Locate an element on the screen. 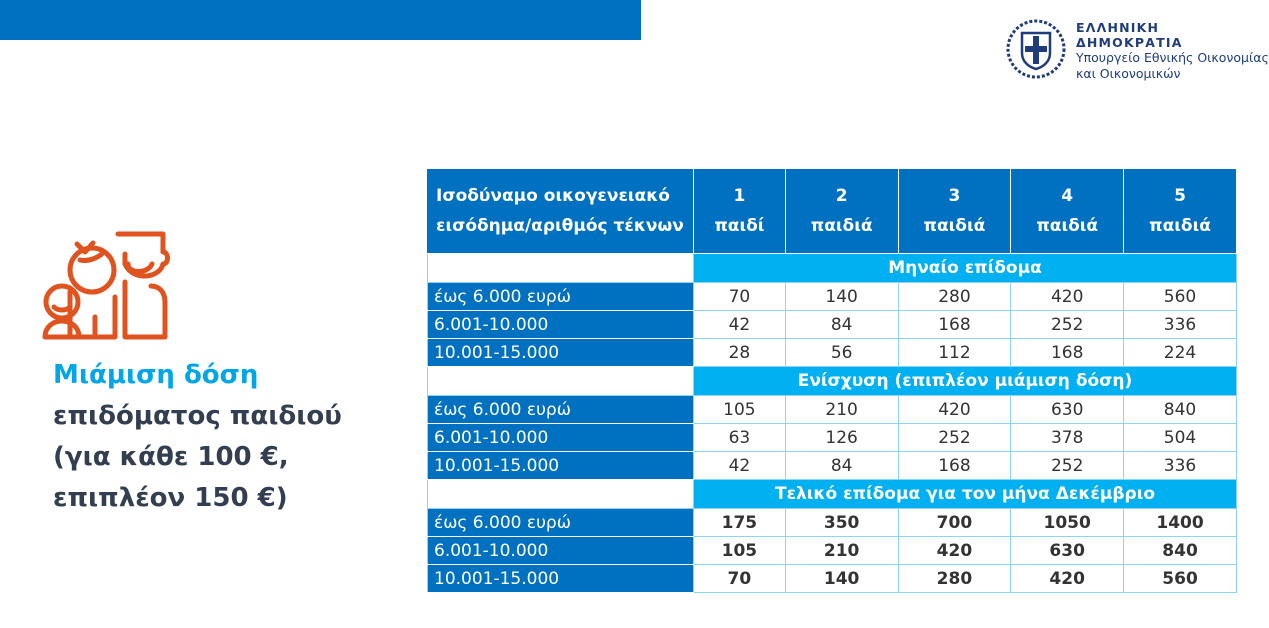 Image resolution: width=1269 pixels, height=628 pixels. table-row: 6.001-10.000 63 126 252 378 504 is located at coordinates (832, 437).